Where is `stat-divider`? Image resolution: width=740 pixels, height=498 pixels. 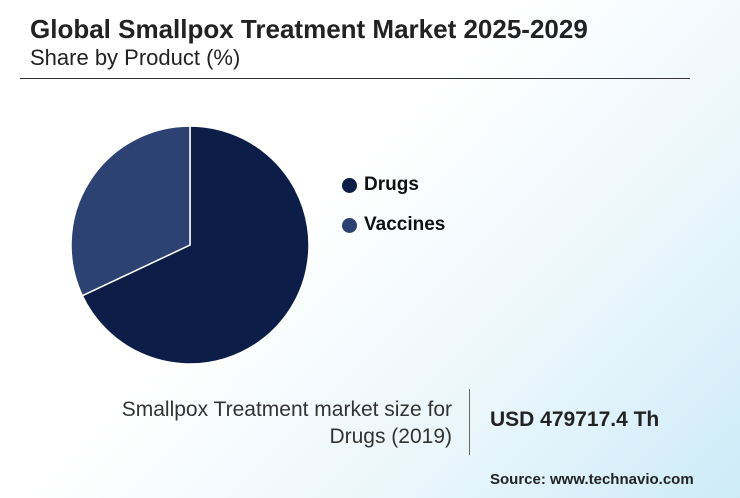
stat-divider is located at coordinates (469, 422).